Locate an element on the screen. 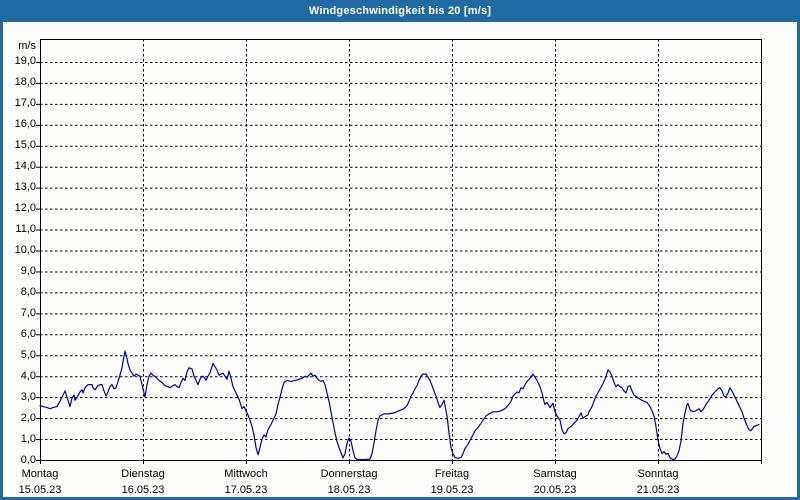 This screenshot has height=500, width=800. day-label: Mittwoch 17.05.23 is located at coordinates (246, 482).